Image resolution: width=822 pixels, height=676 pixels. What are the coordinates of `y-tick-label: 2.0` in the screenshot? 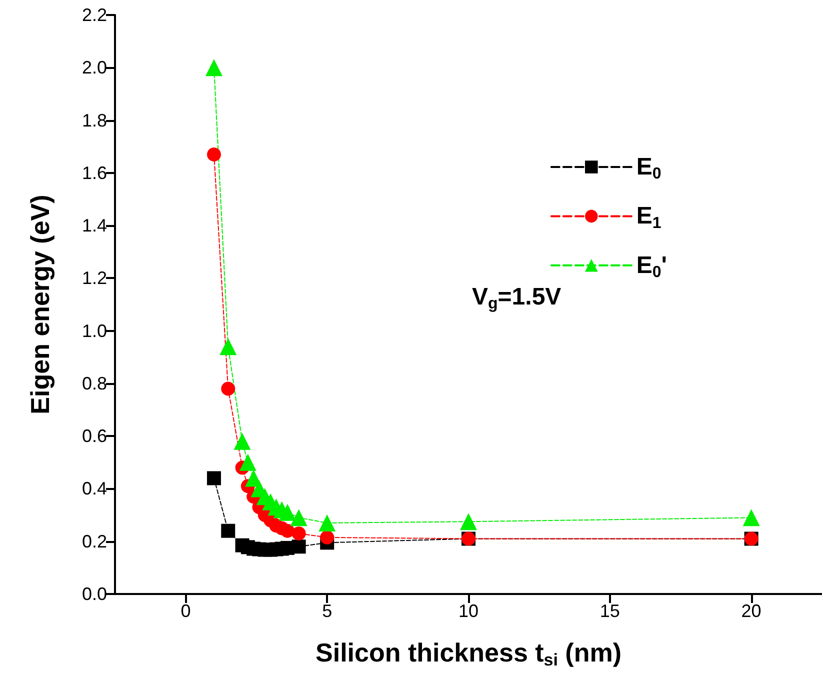 It's located at (94, 68).